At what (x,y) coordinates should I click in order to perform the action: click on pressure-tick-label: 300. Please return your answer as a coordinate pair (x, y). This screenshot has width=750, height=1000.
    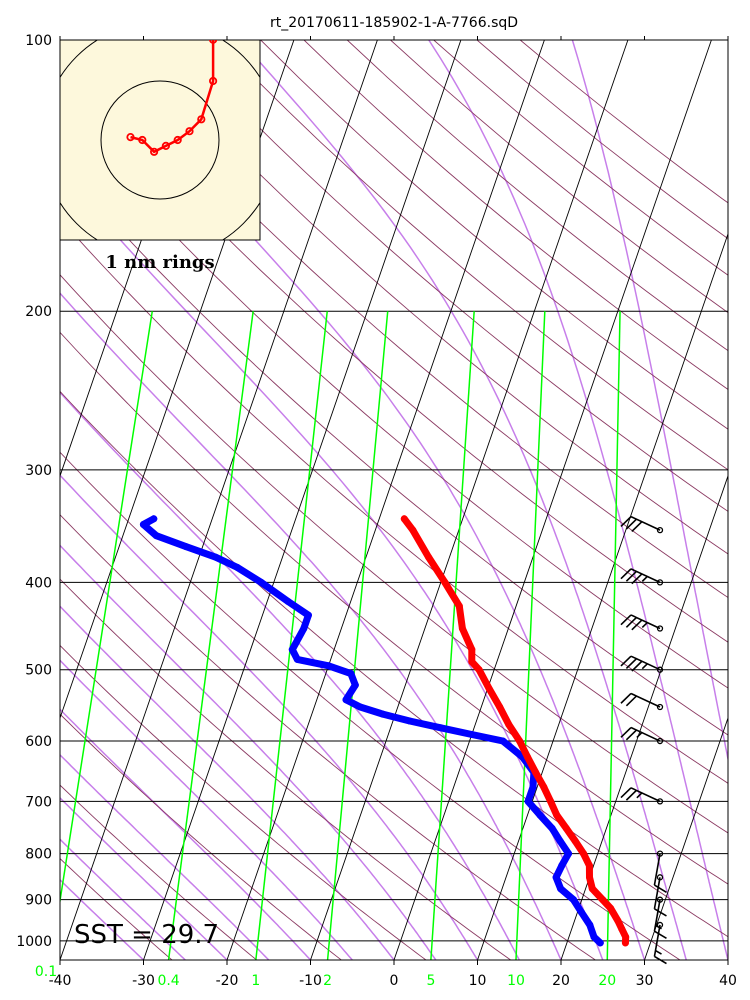
    Looking at the image, I should click on (38, 471).